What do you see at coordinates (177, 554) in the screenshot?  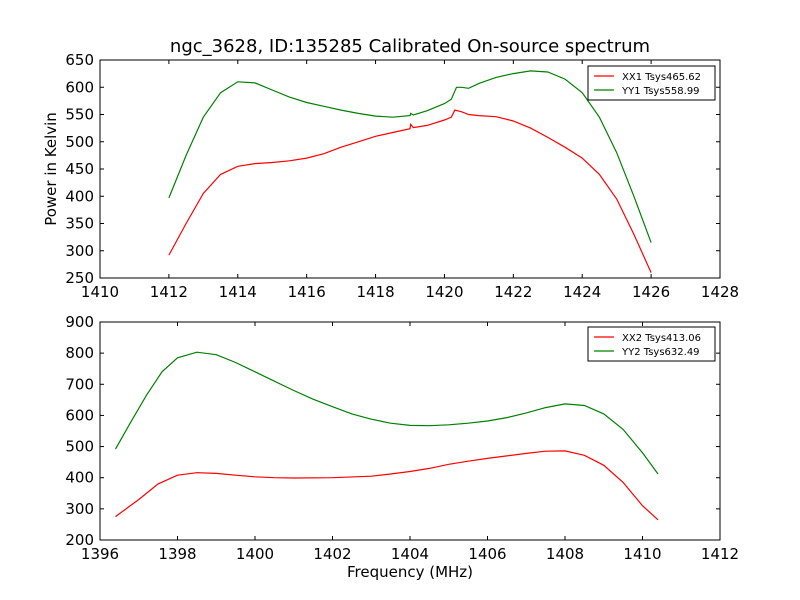 I see `x-tick-label: 1398` at bounding box center [177, 554].